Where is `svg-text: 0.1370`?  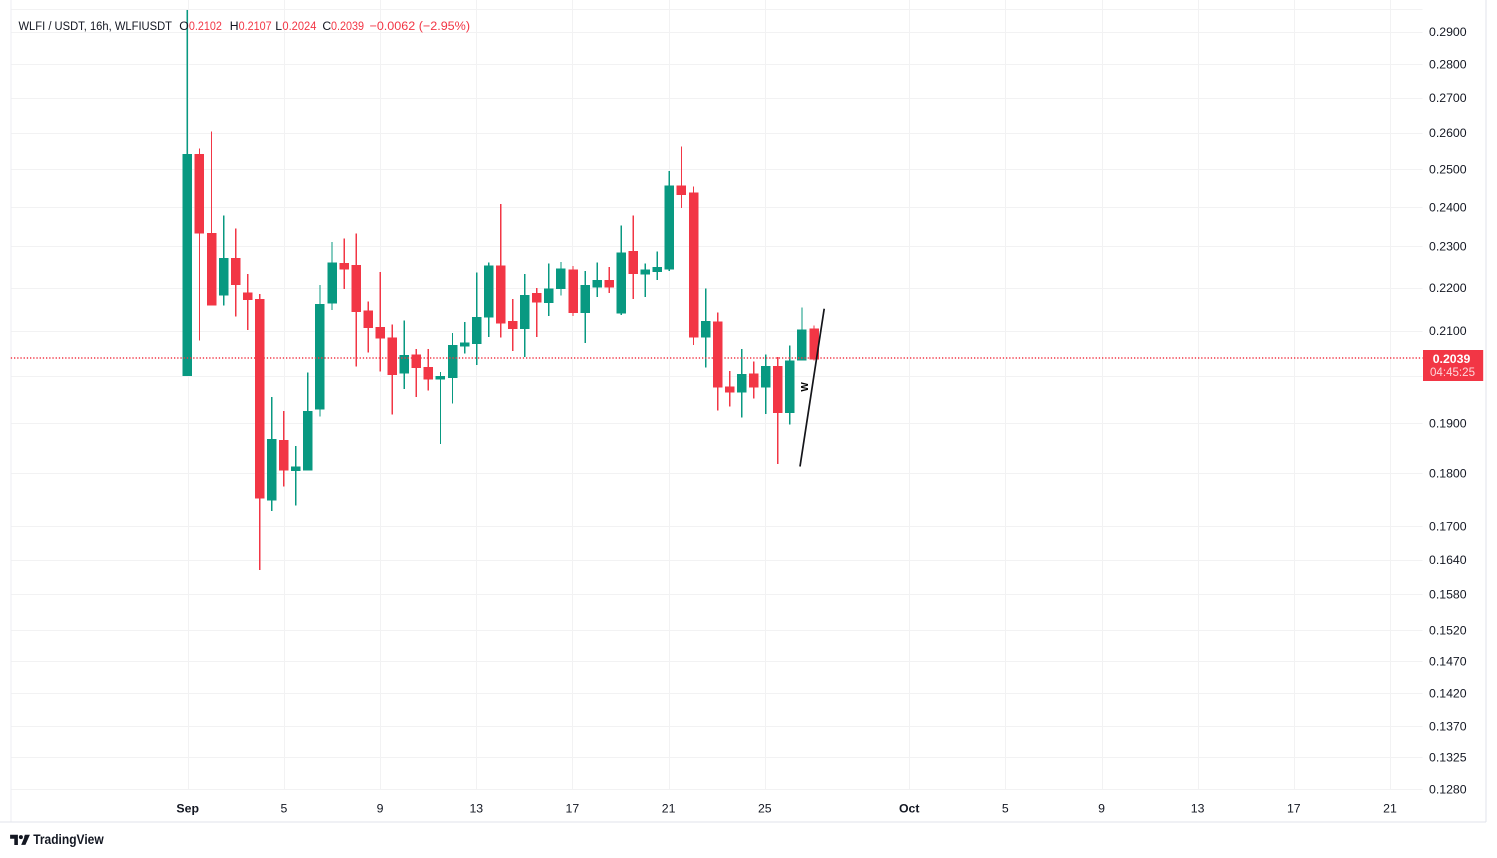
svg-text: 0.1370 is located at coordinates (1448, 727).